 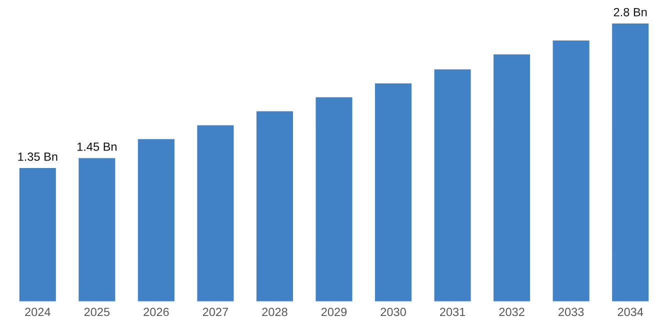 What do you see at coordinates (334, 312) in the screenshot?
I see `x-tick-label: 2029` at bounding box center [334, 312].